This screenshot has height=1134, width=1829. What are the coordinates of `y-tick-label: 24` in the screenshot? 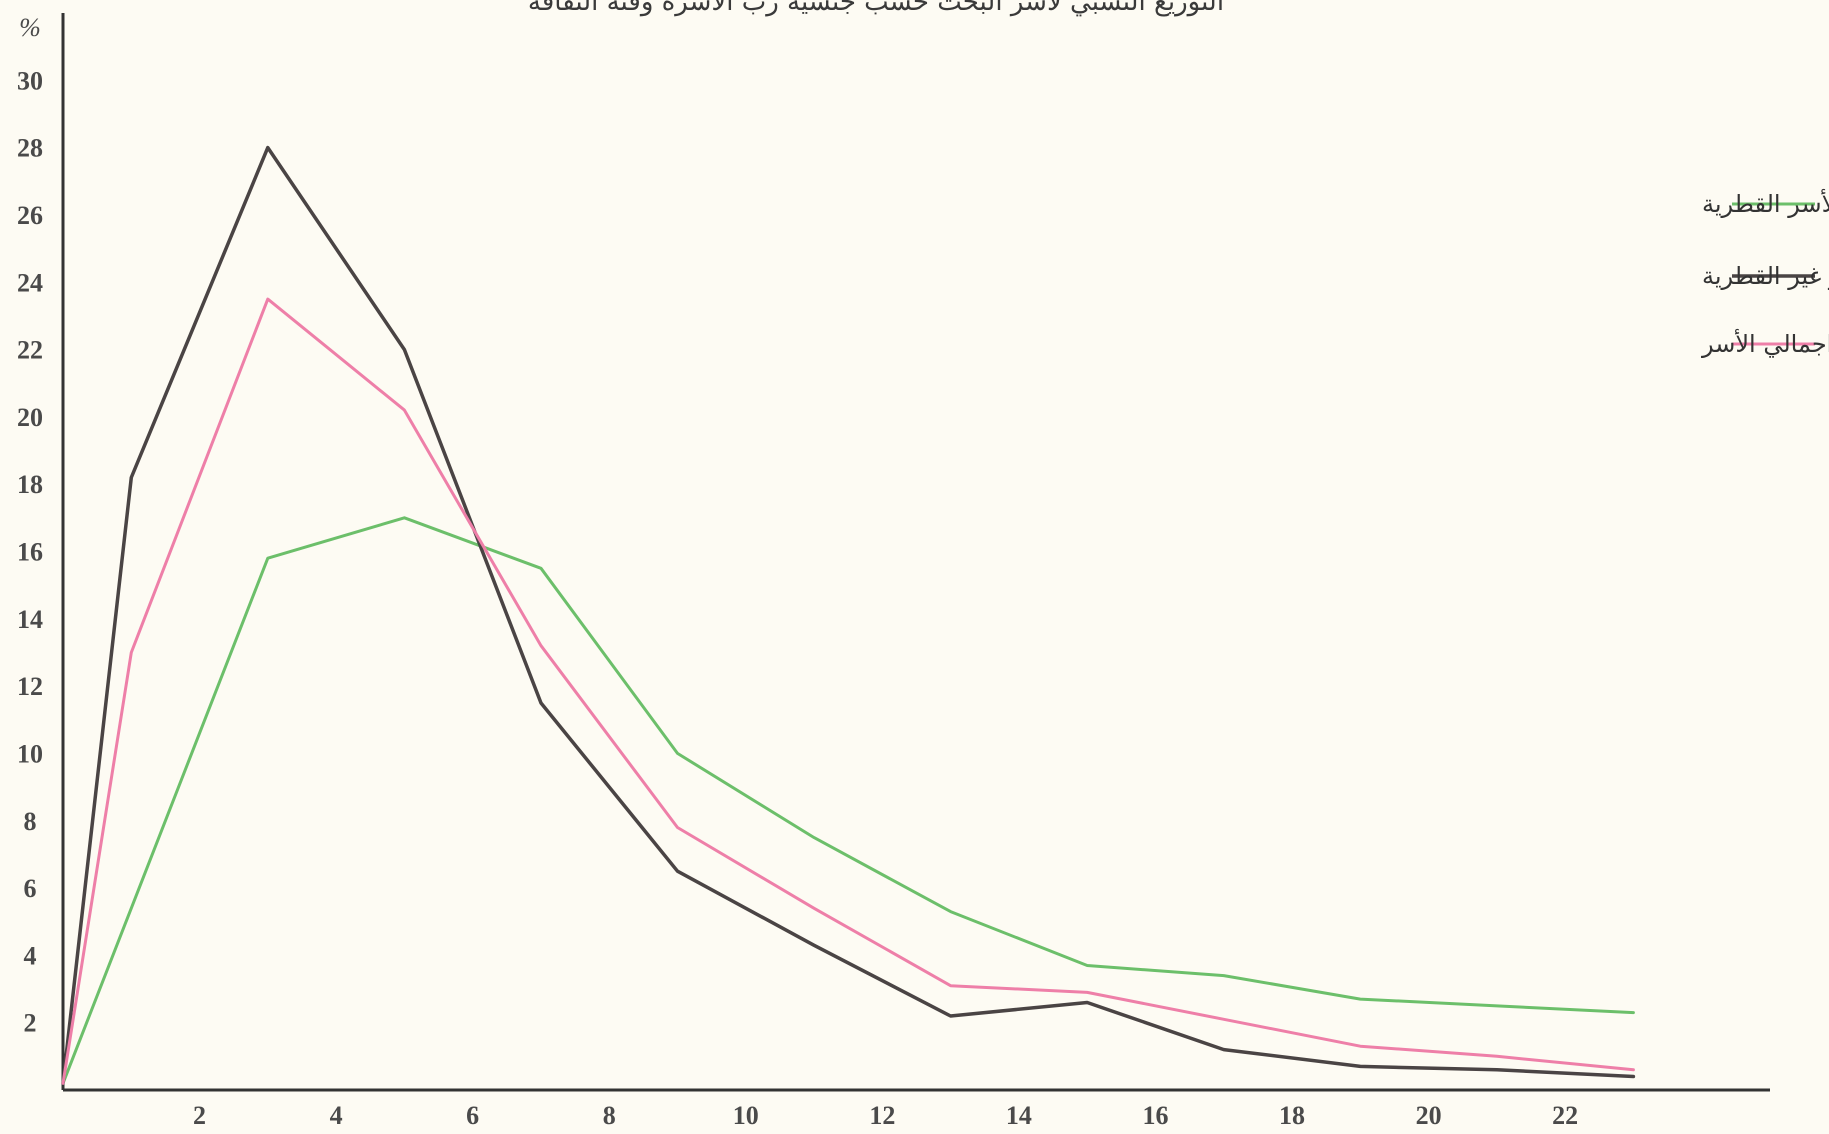 It's located at (30, 282).